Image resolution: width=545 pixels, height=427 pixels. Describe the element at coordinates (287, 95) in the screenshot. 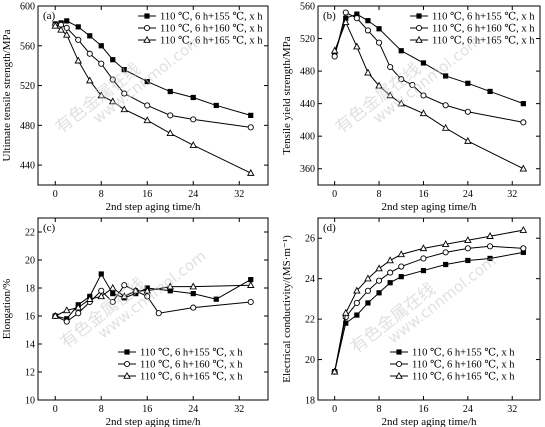

I see `y-axis-label: Tensile yield strength/MPa` at that location.